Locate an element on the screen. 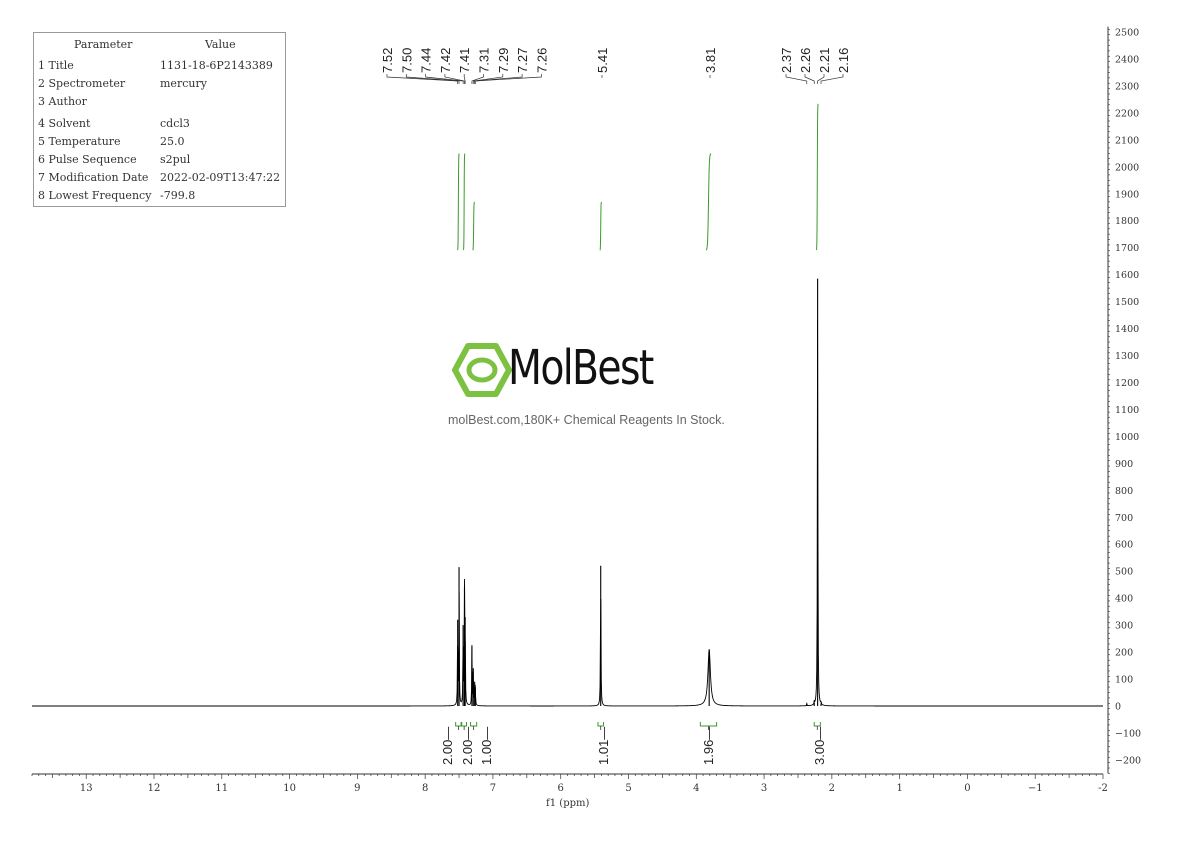 Image resolution: width=1190 pixels, height=841 pixels. peak-label: 3.81 is located at coordinates (710, 60).